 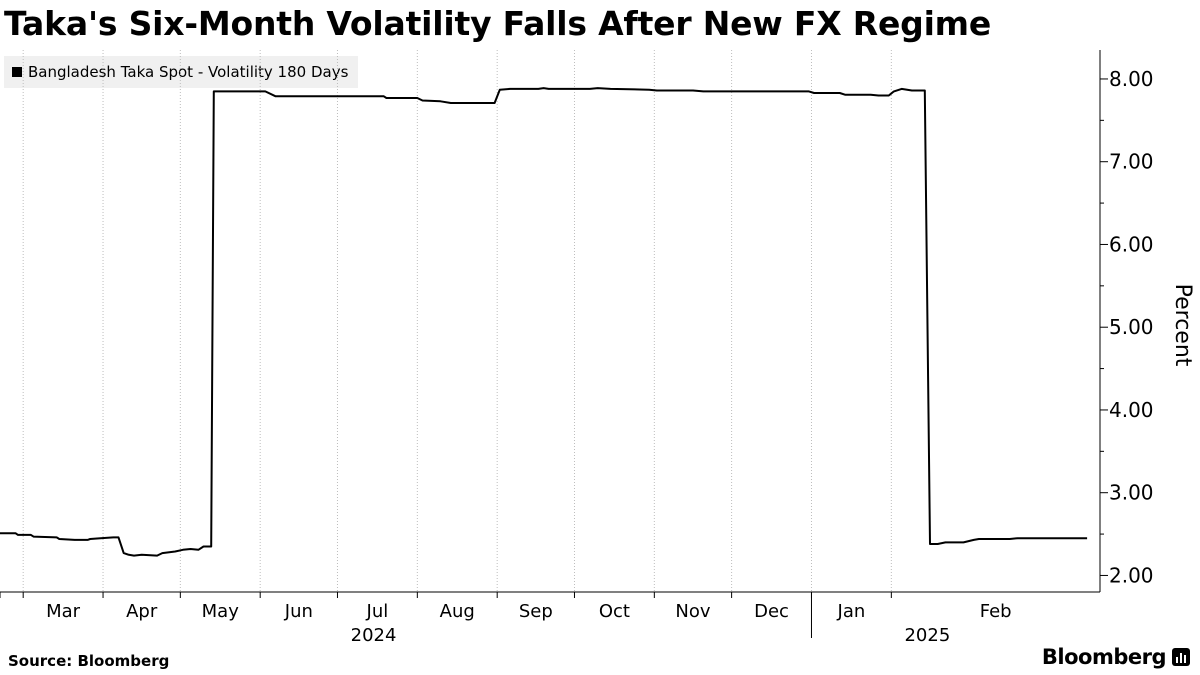 What do you see at coordinates (1131, 493) in the screenshot?
I see `y-tick-label-3: 3.00` at bounding box center [1131, 493].